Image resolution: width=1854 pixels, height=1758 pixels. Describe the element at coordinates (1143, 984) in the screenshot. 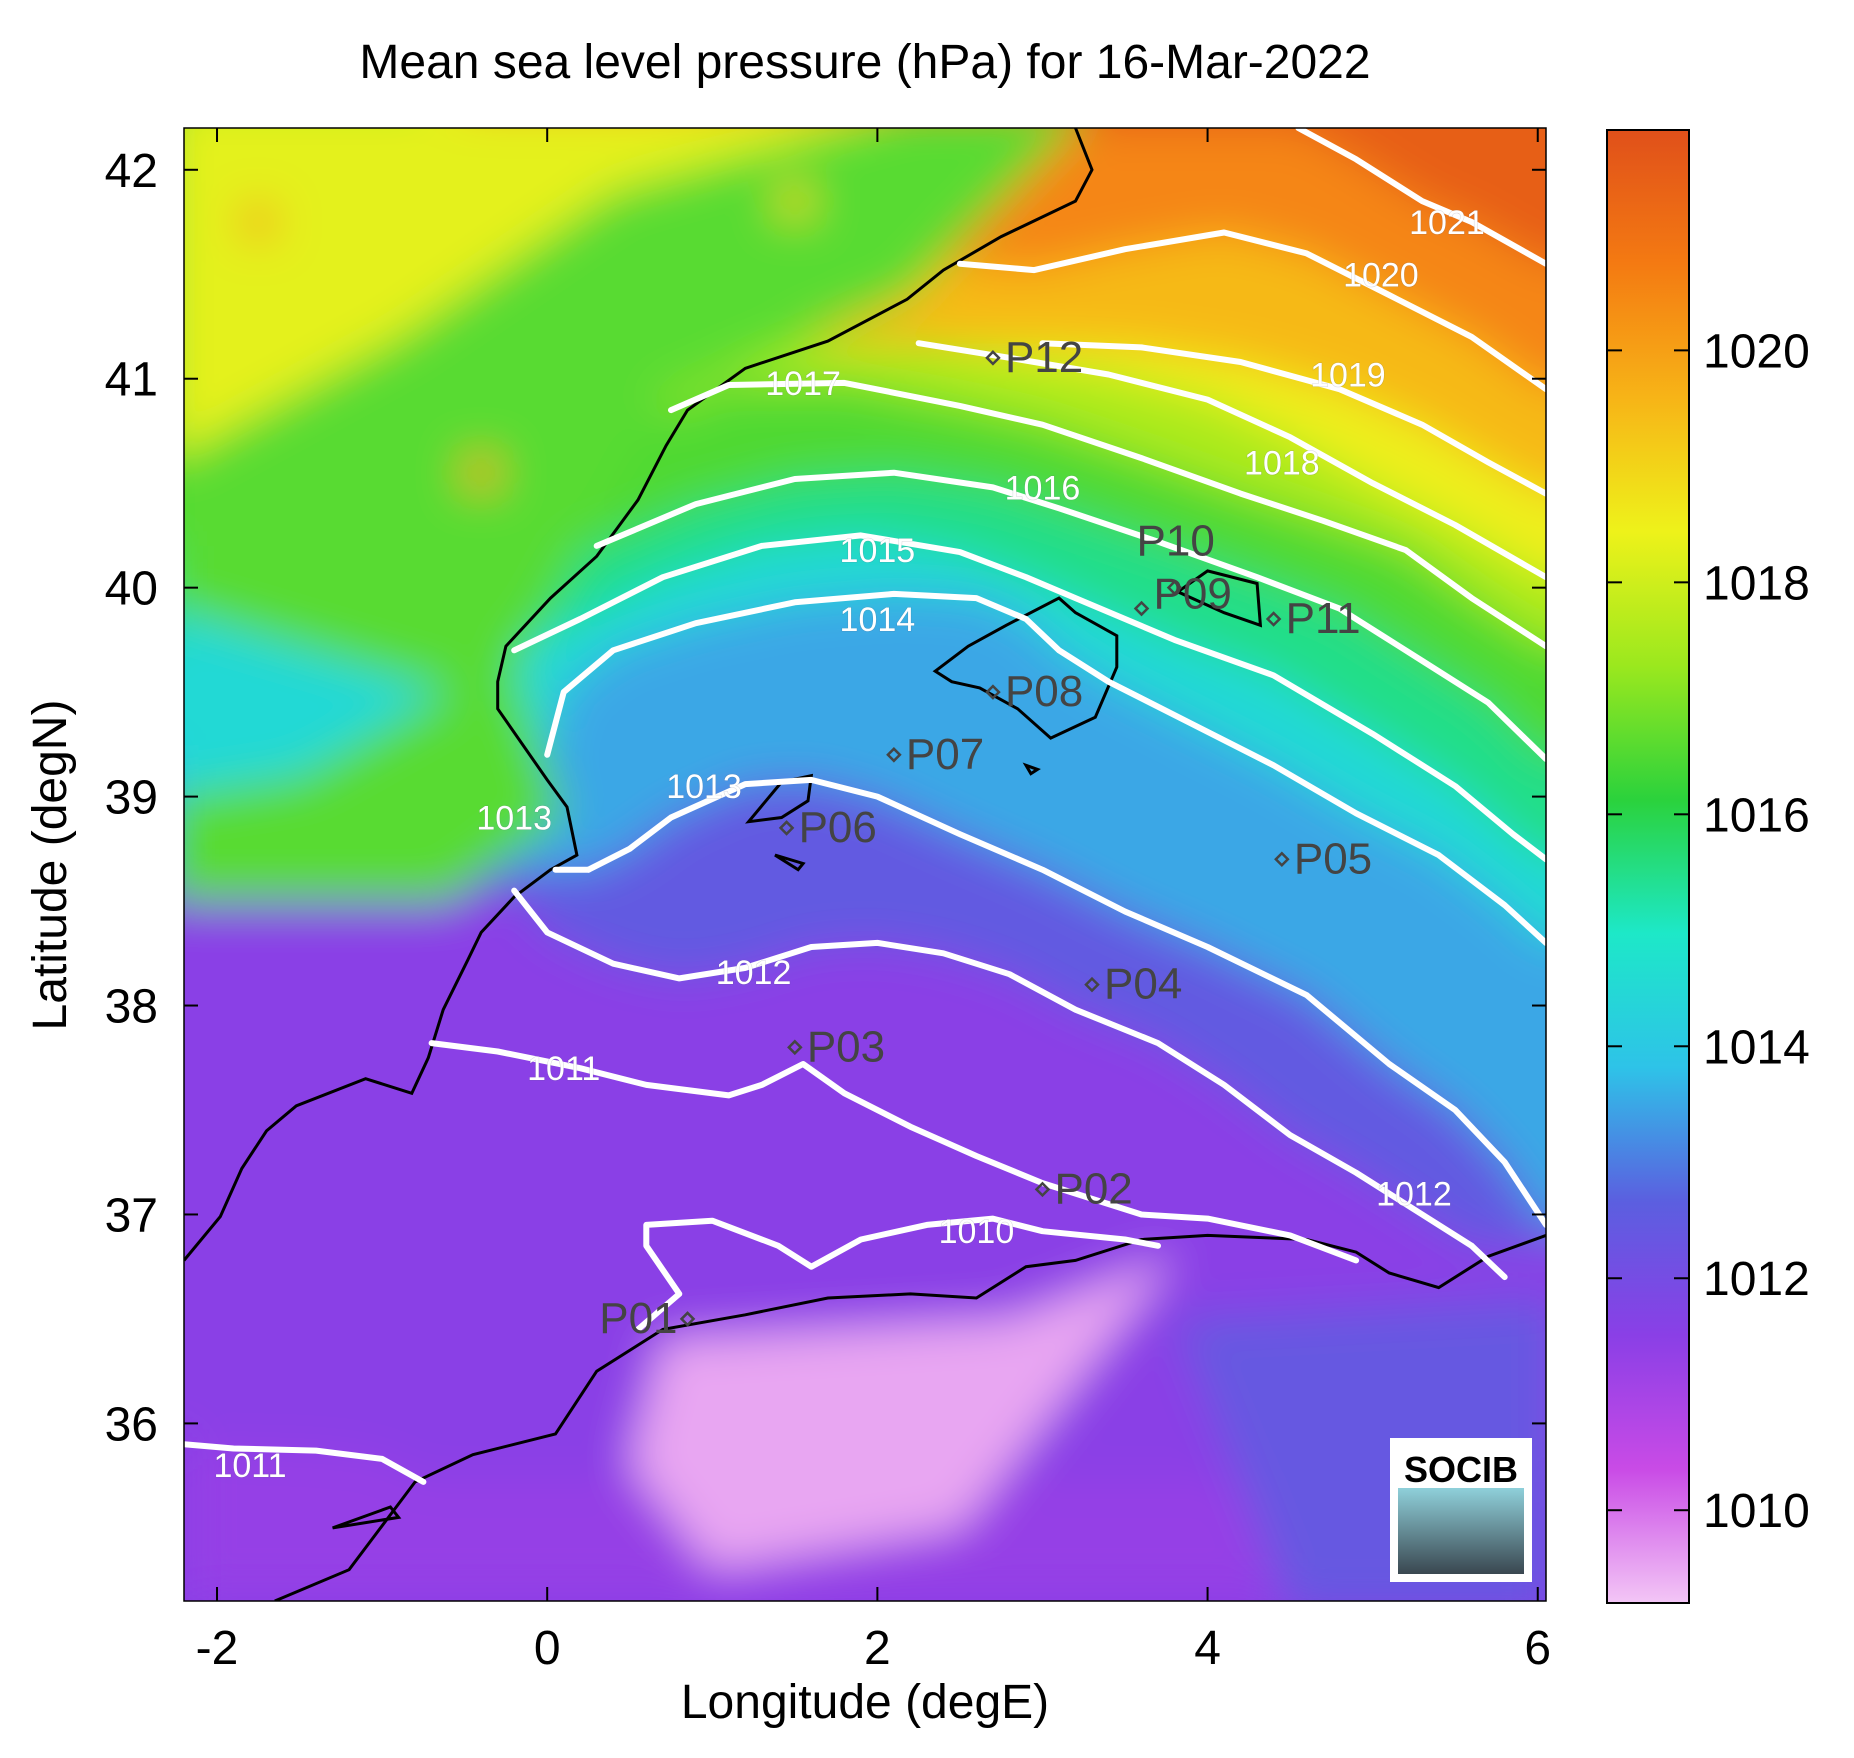

I see `station-label: P04` at that location.